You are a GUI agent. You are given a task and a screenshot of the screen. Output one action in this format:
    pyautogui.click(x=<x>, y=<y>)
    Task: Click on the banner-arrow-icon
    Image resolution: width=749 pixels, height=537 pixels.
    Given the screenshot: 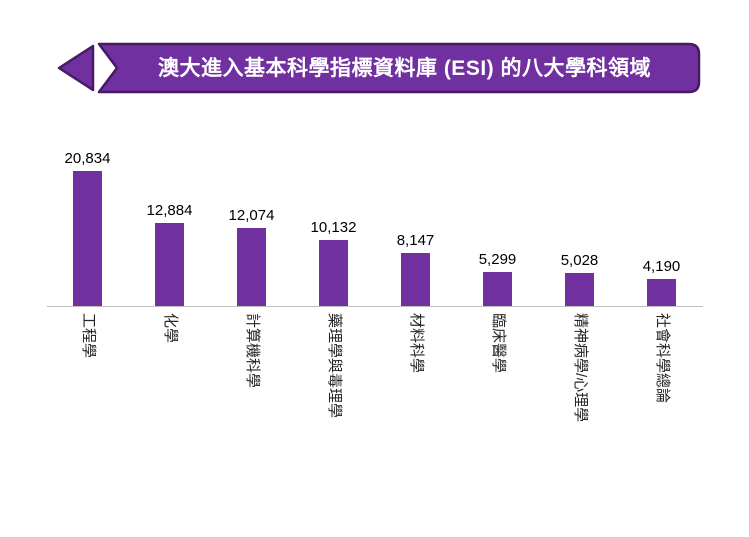 What is the action you would take?
    pyautogui.click(x=75, y=68)
    